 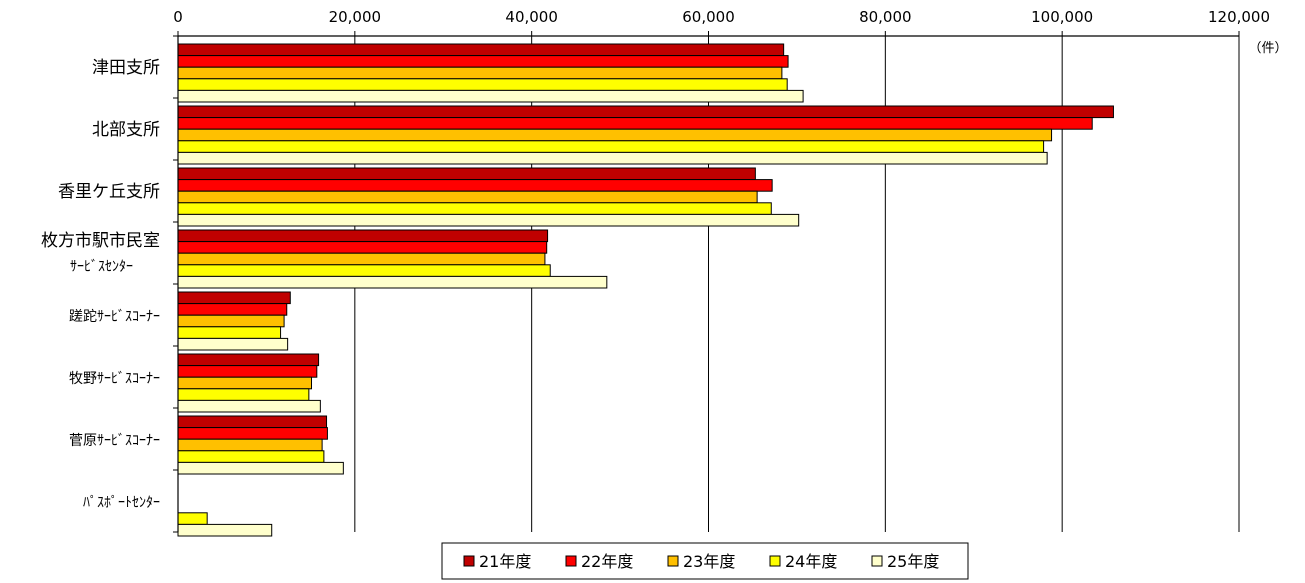 I want to click on x-tick-label: 60,000, so click(x=708, y=17).